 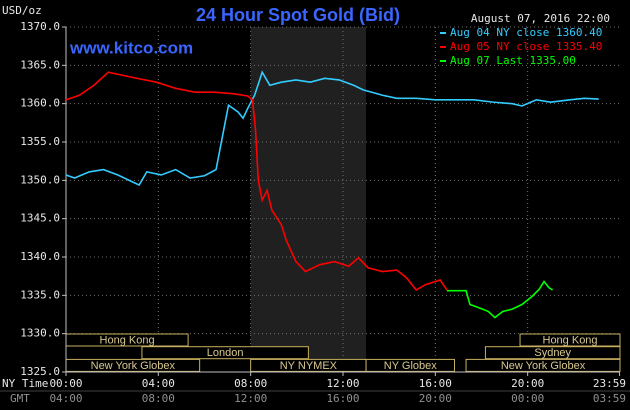 What do you see at coordinates (40, 371) in the screenshot?
I see `y-tick-label: 1325.0` at bounding box center [40, 371].